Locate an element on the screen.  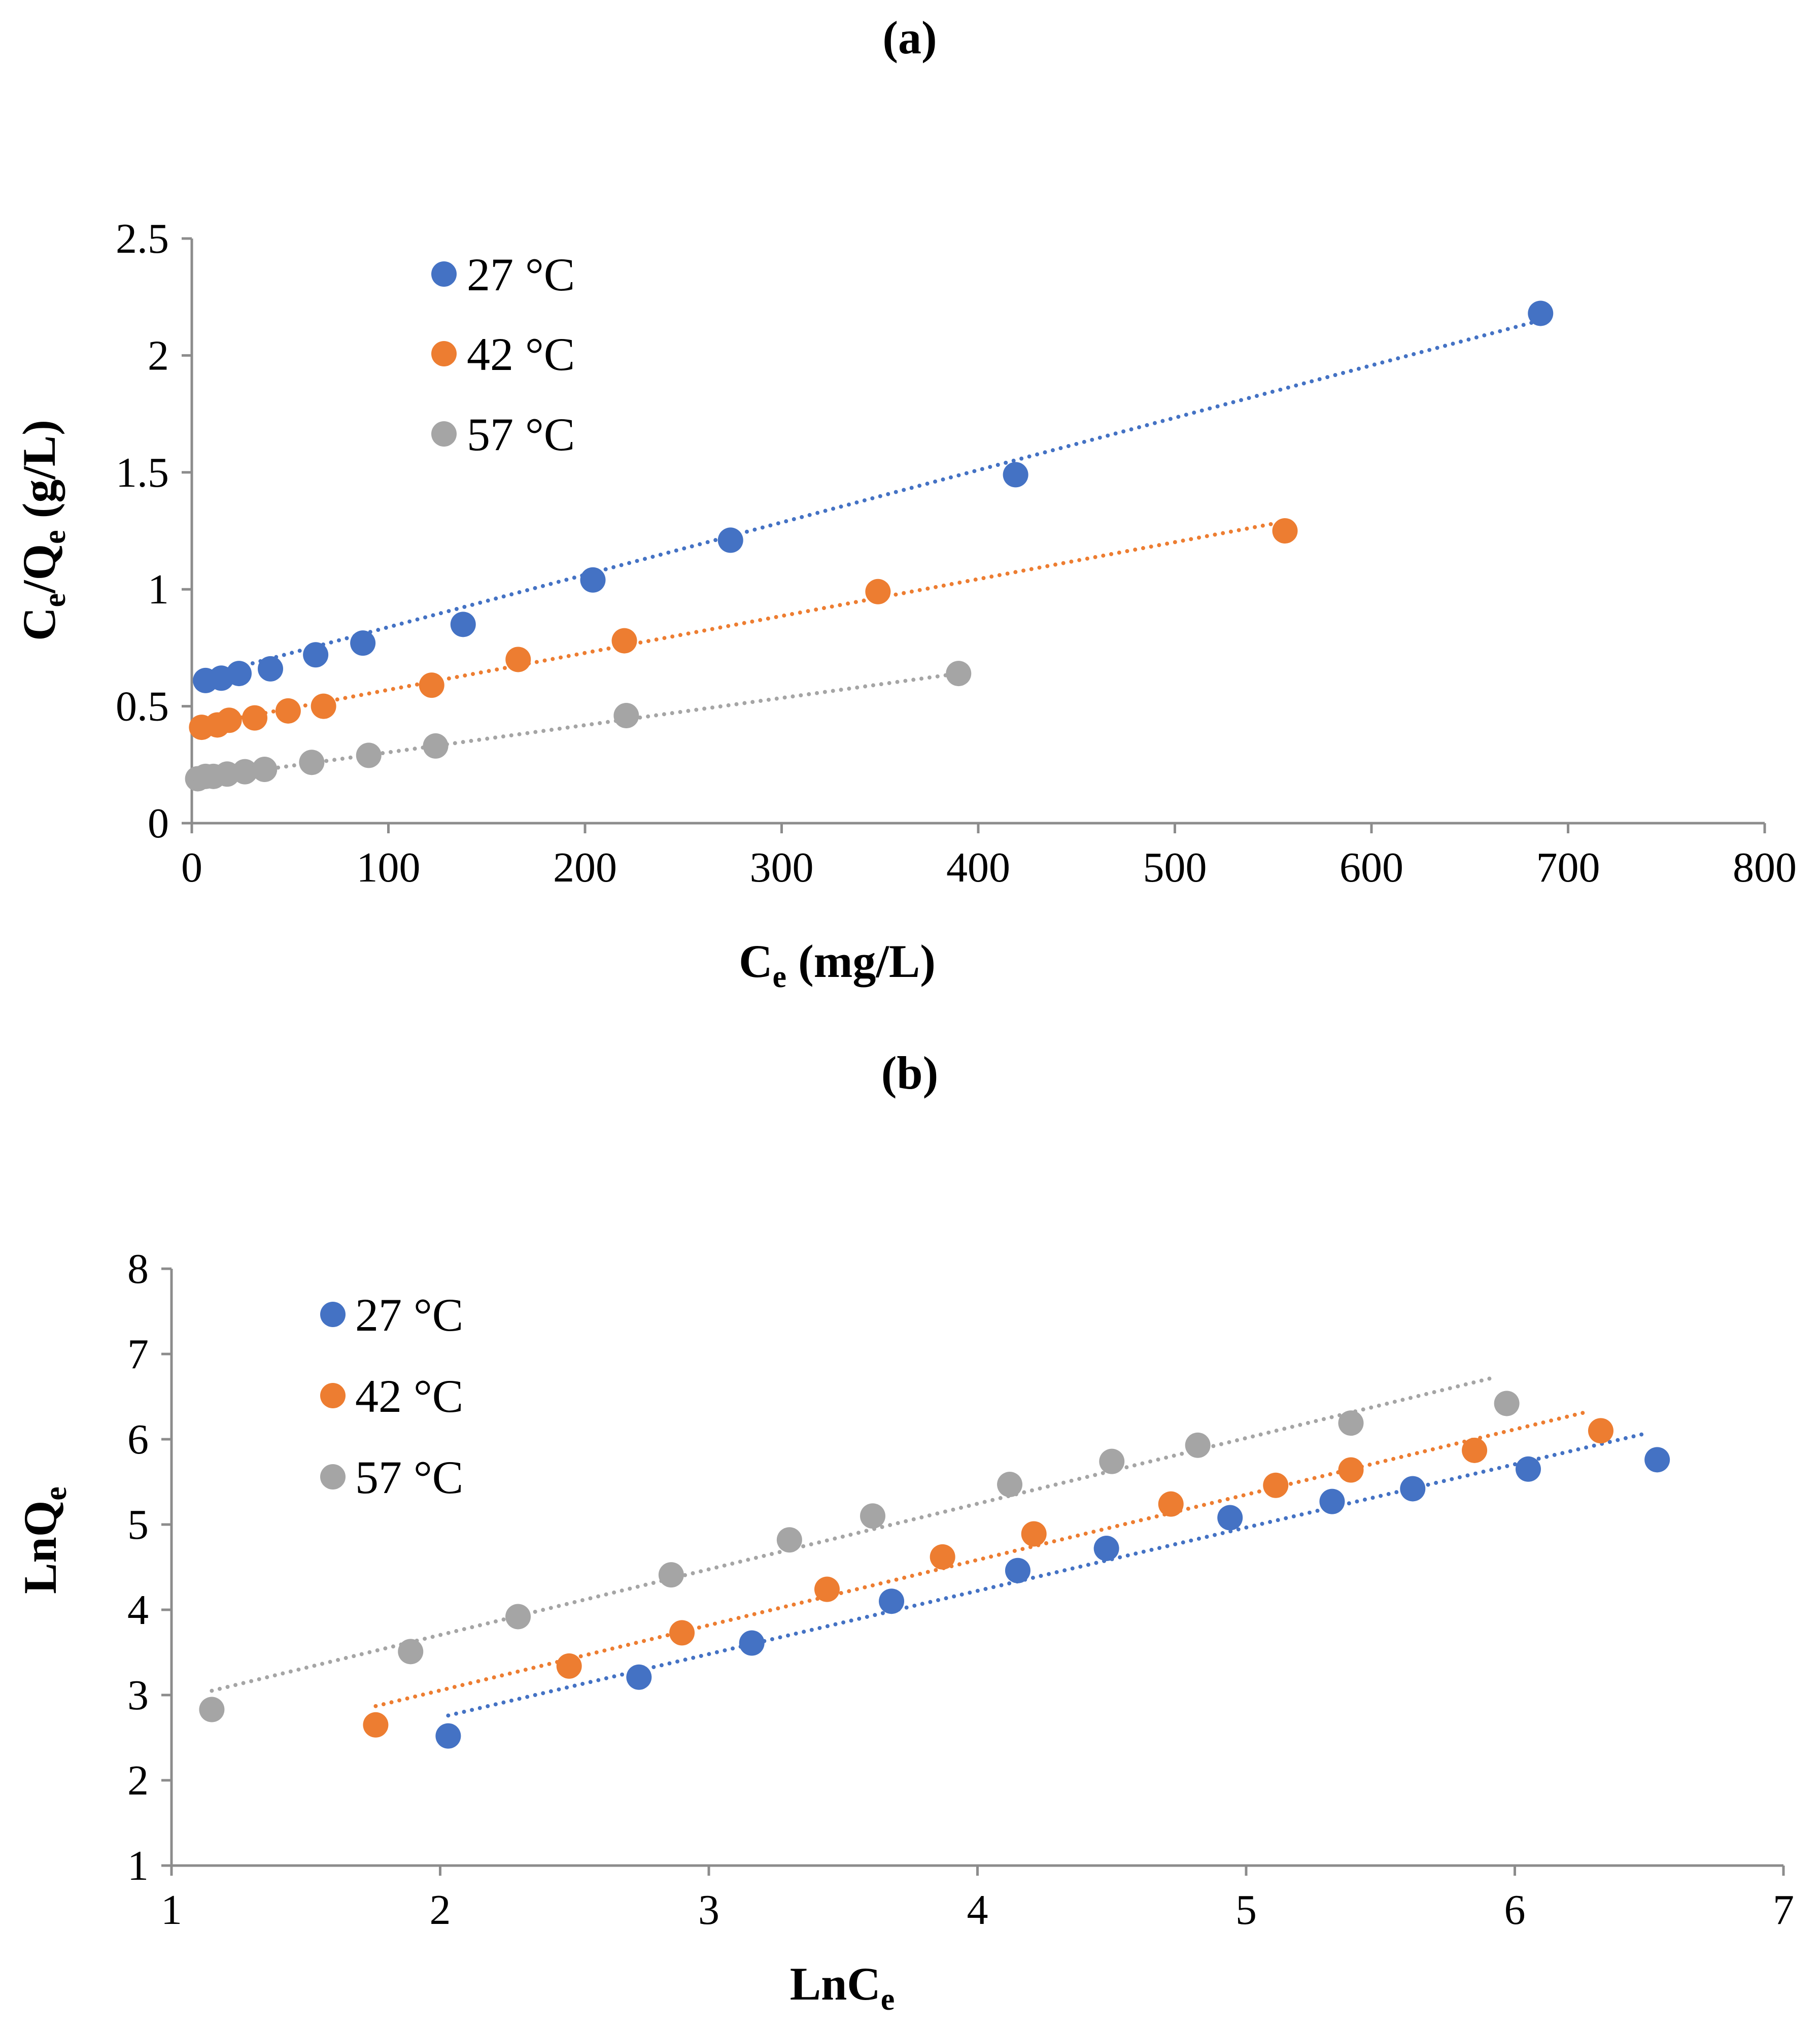
chart-b-ylabel-p1: LnQ is located at coordinates (40, 1548).